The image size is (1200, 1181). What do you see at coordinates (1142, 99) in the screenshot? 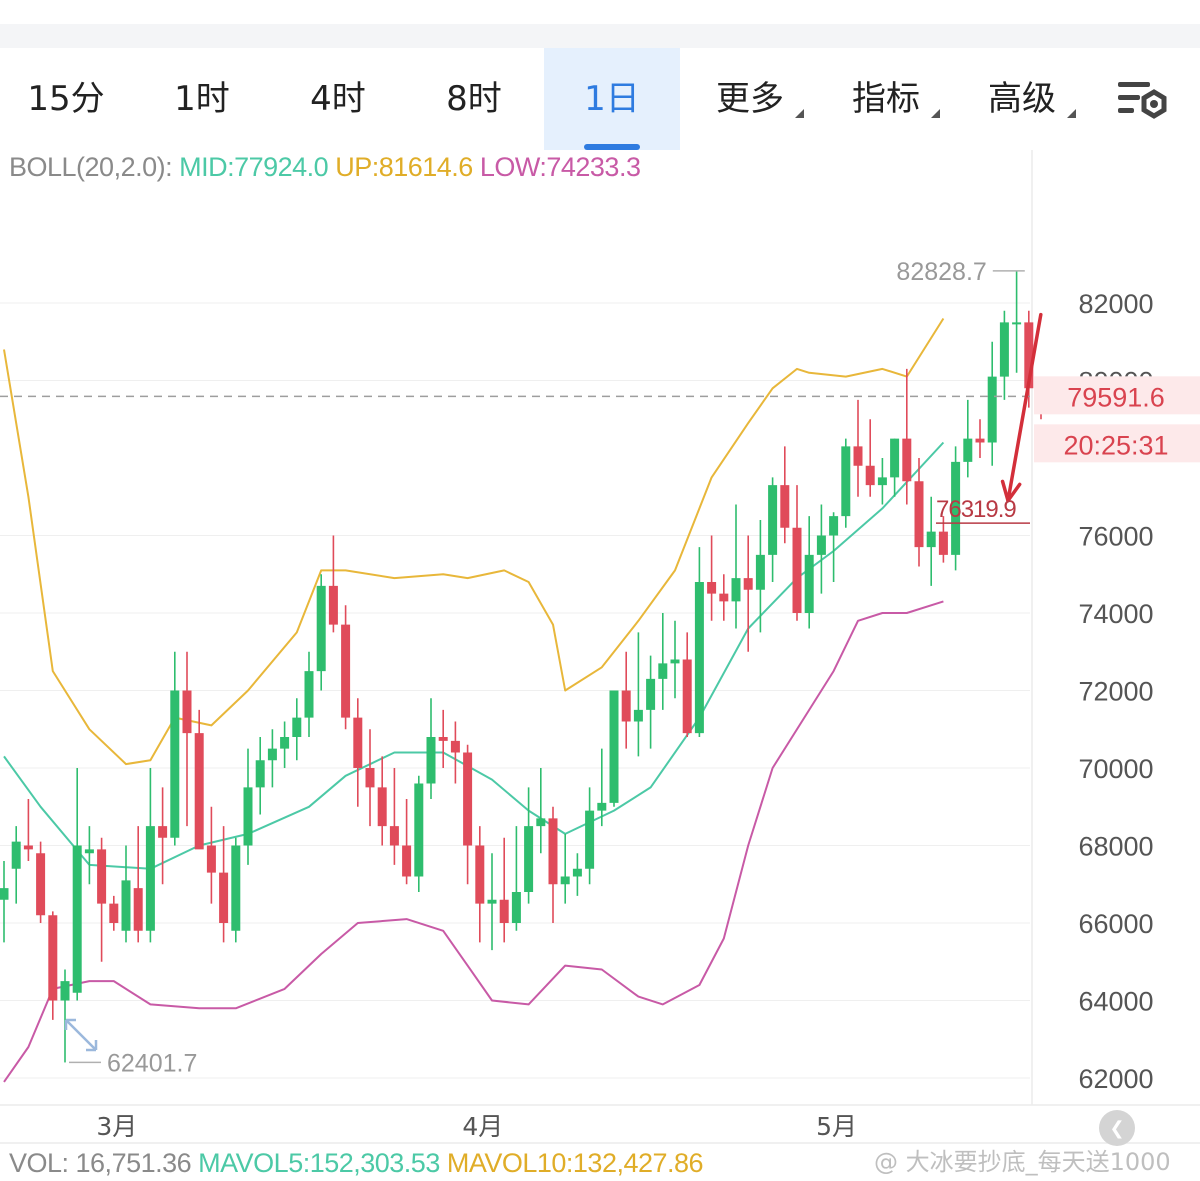
I see `chart-settings-icon` at bounding box center [1142, 99].